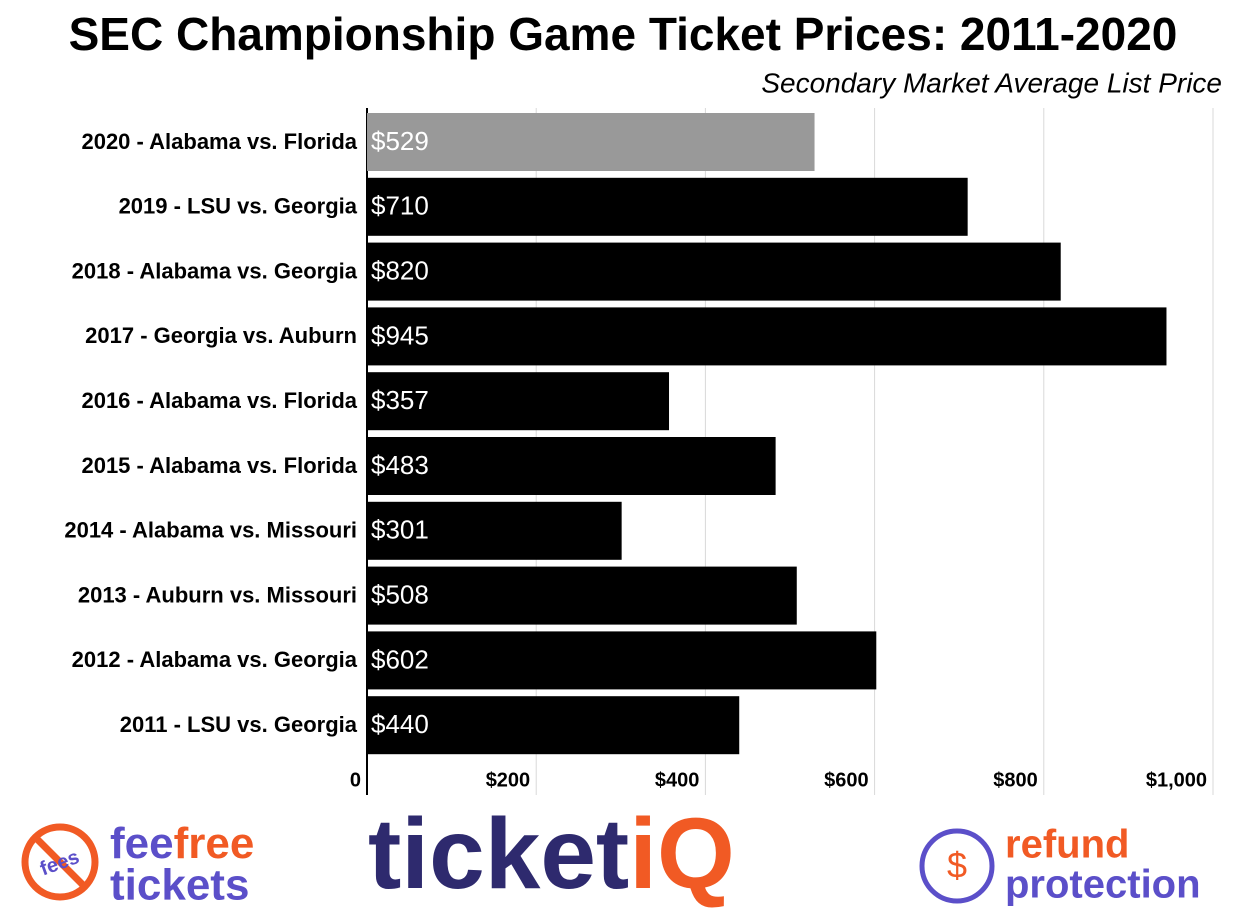 This screenshot has height=922, width=1242. I want to click on logo-text: feefree, so click(182, 843).